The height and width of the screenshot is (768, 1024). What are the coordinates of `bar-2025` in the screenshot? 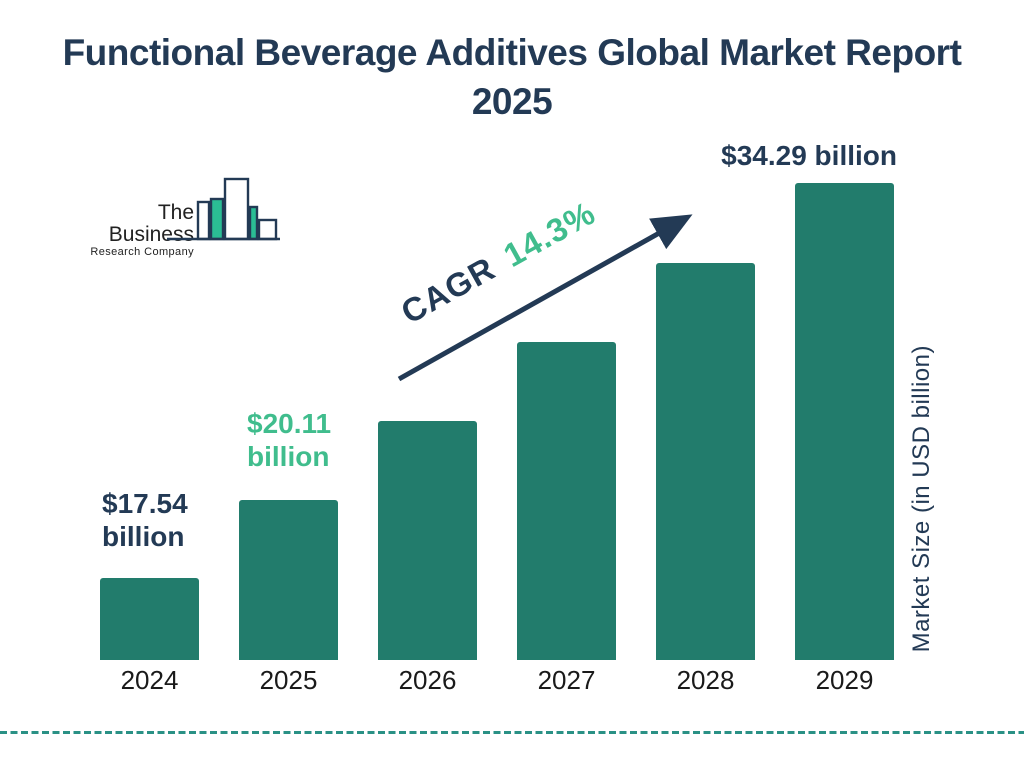 It's located at (288, 580).